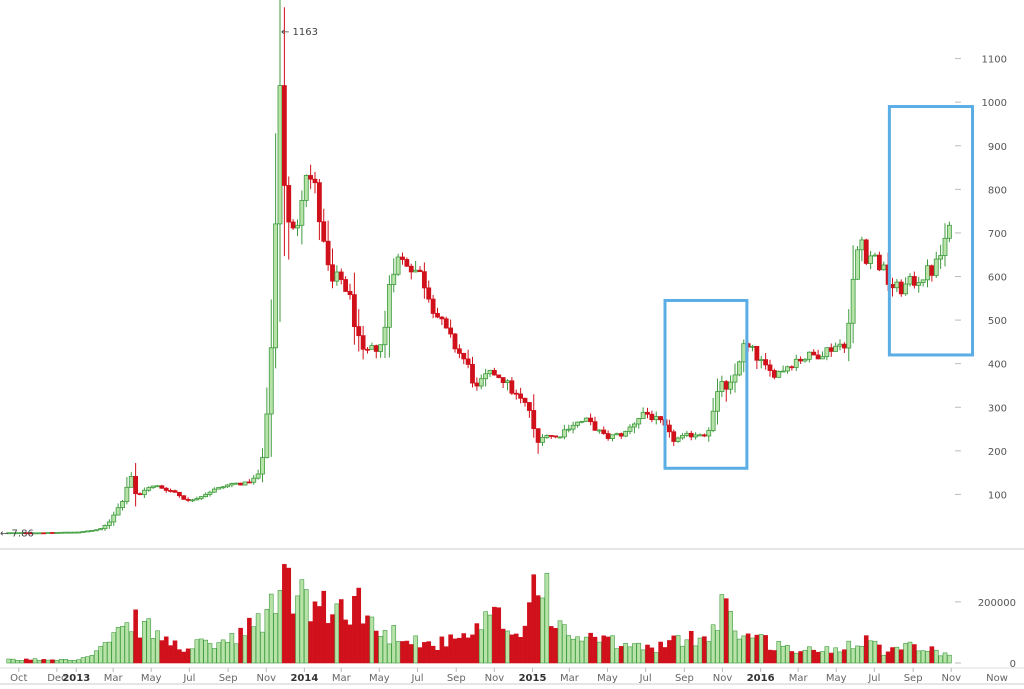 This screenshot has height=689, width=1024. Describe the element at coordinates (304, 678) in the screenshot. I see `x-tick-label: 2014` at that location.